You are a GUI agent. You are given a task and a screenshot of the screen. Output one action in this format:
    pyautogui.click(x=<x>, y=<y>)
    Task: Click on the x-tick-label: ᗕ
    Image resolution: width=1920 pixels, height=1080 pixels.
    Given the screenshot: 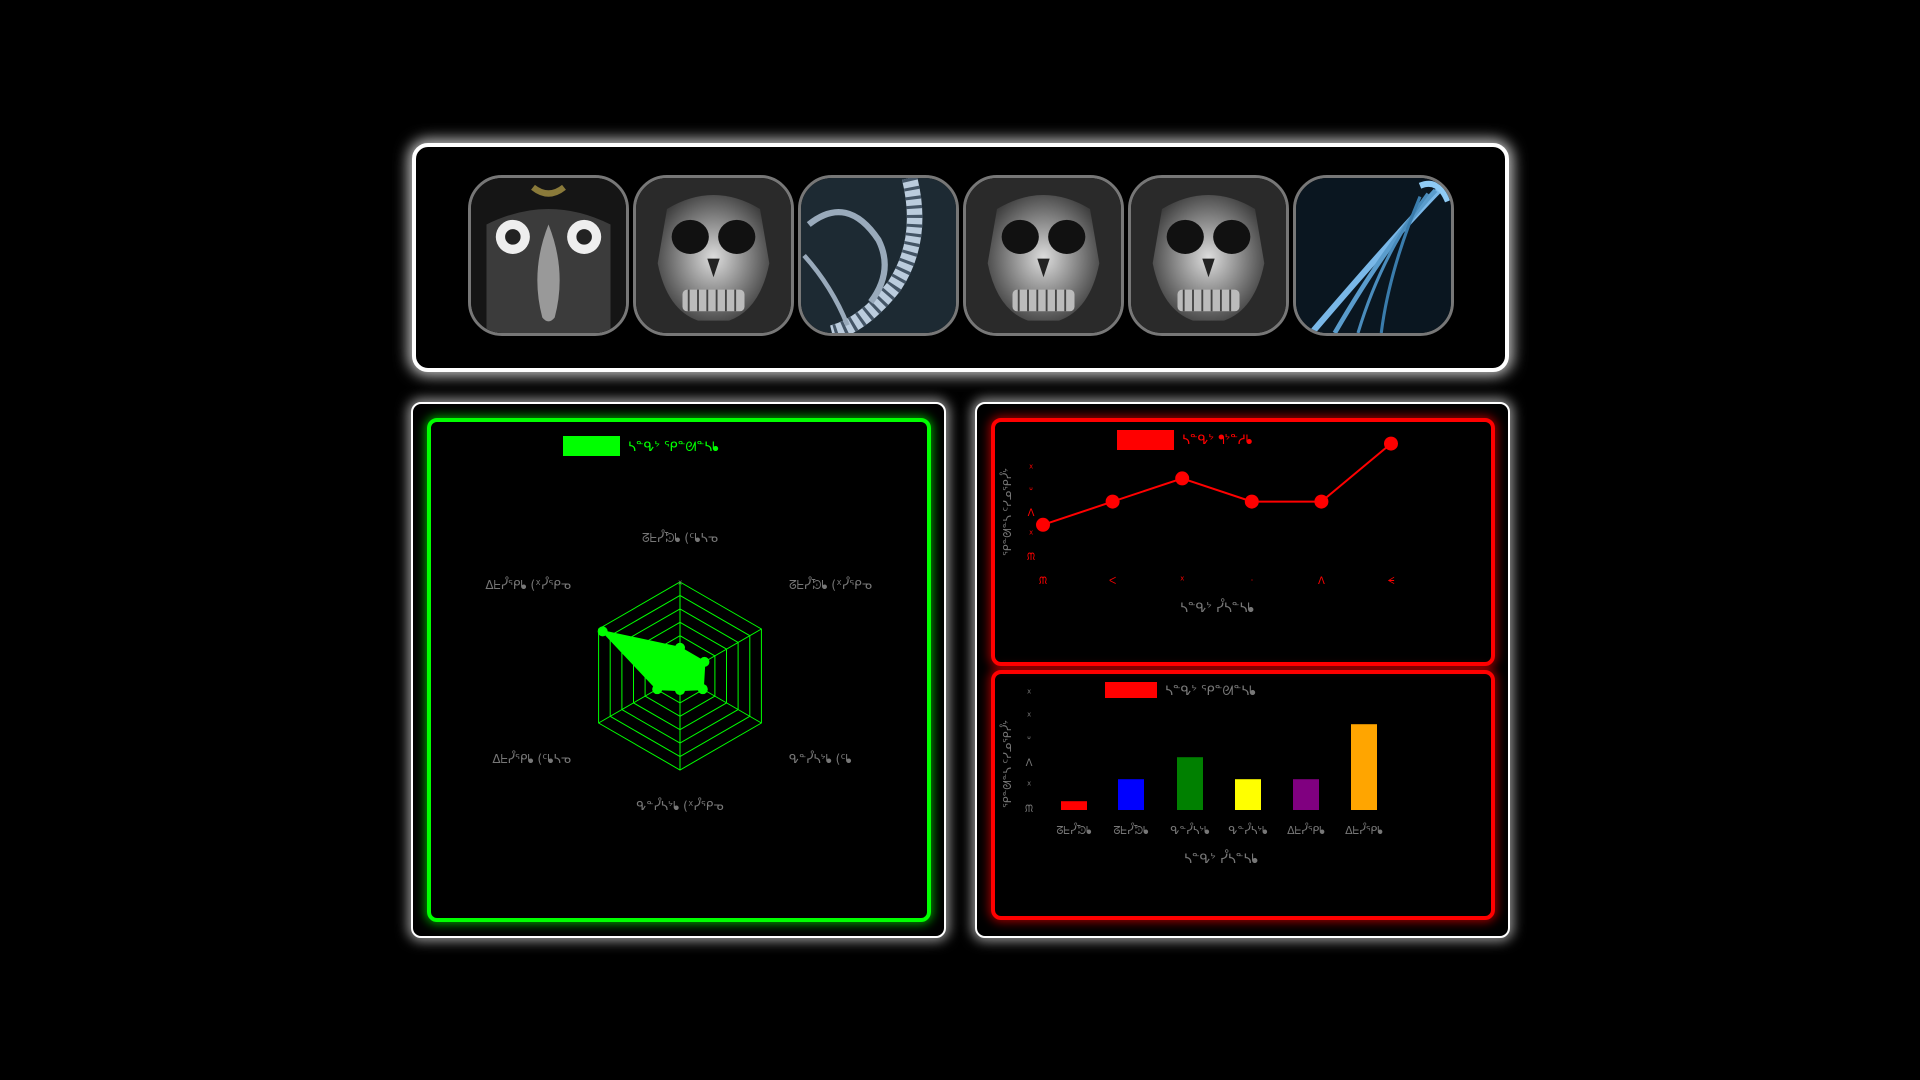 What is the action you would take?
    pyautogui.click(x=1390, y=581)
    